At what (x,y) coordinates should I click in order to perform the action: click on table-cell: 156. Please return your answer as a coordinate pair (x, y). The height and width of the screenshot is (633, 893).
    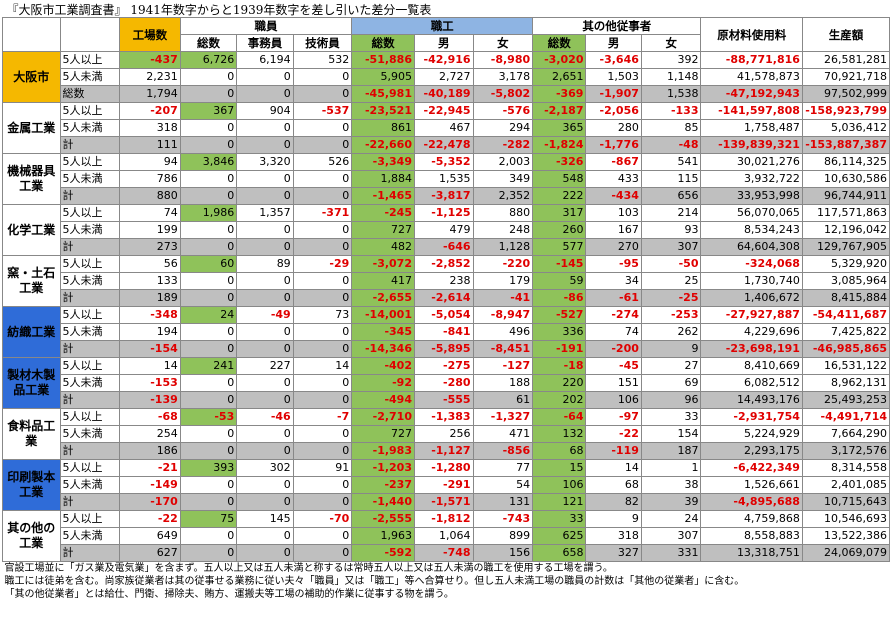
    Looking at the image, I should click on (503, 553).